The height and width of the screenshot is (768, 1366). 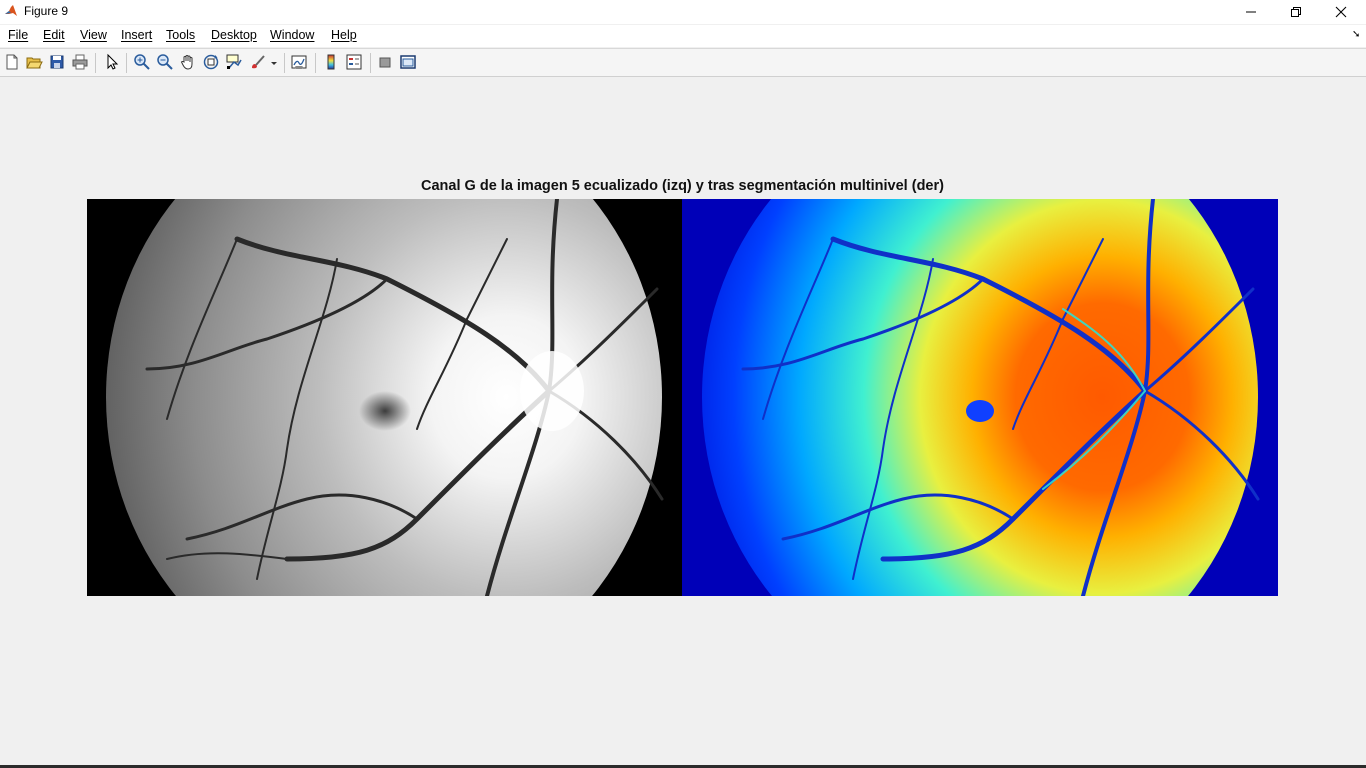 I want to click on open-file-icon, so click(x=34, y=62).